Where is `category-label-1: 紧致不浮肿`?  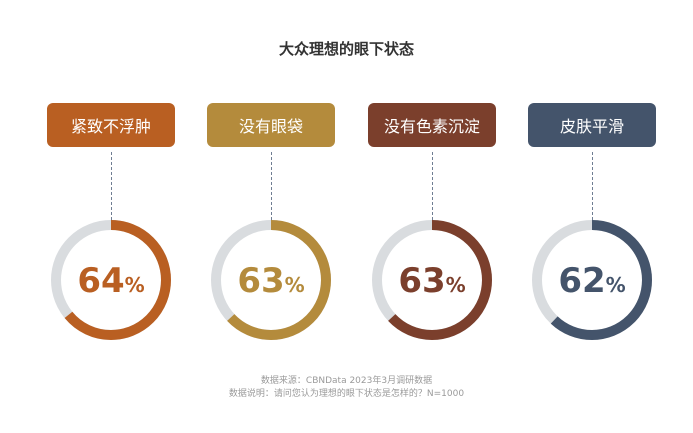
category-label-1: 紧致不浮肿 is located at coordinates (111, 125).